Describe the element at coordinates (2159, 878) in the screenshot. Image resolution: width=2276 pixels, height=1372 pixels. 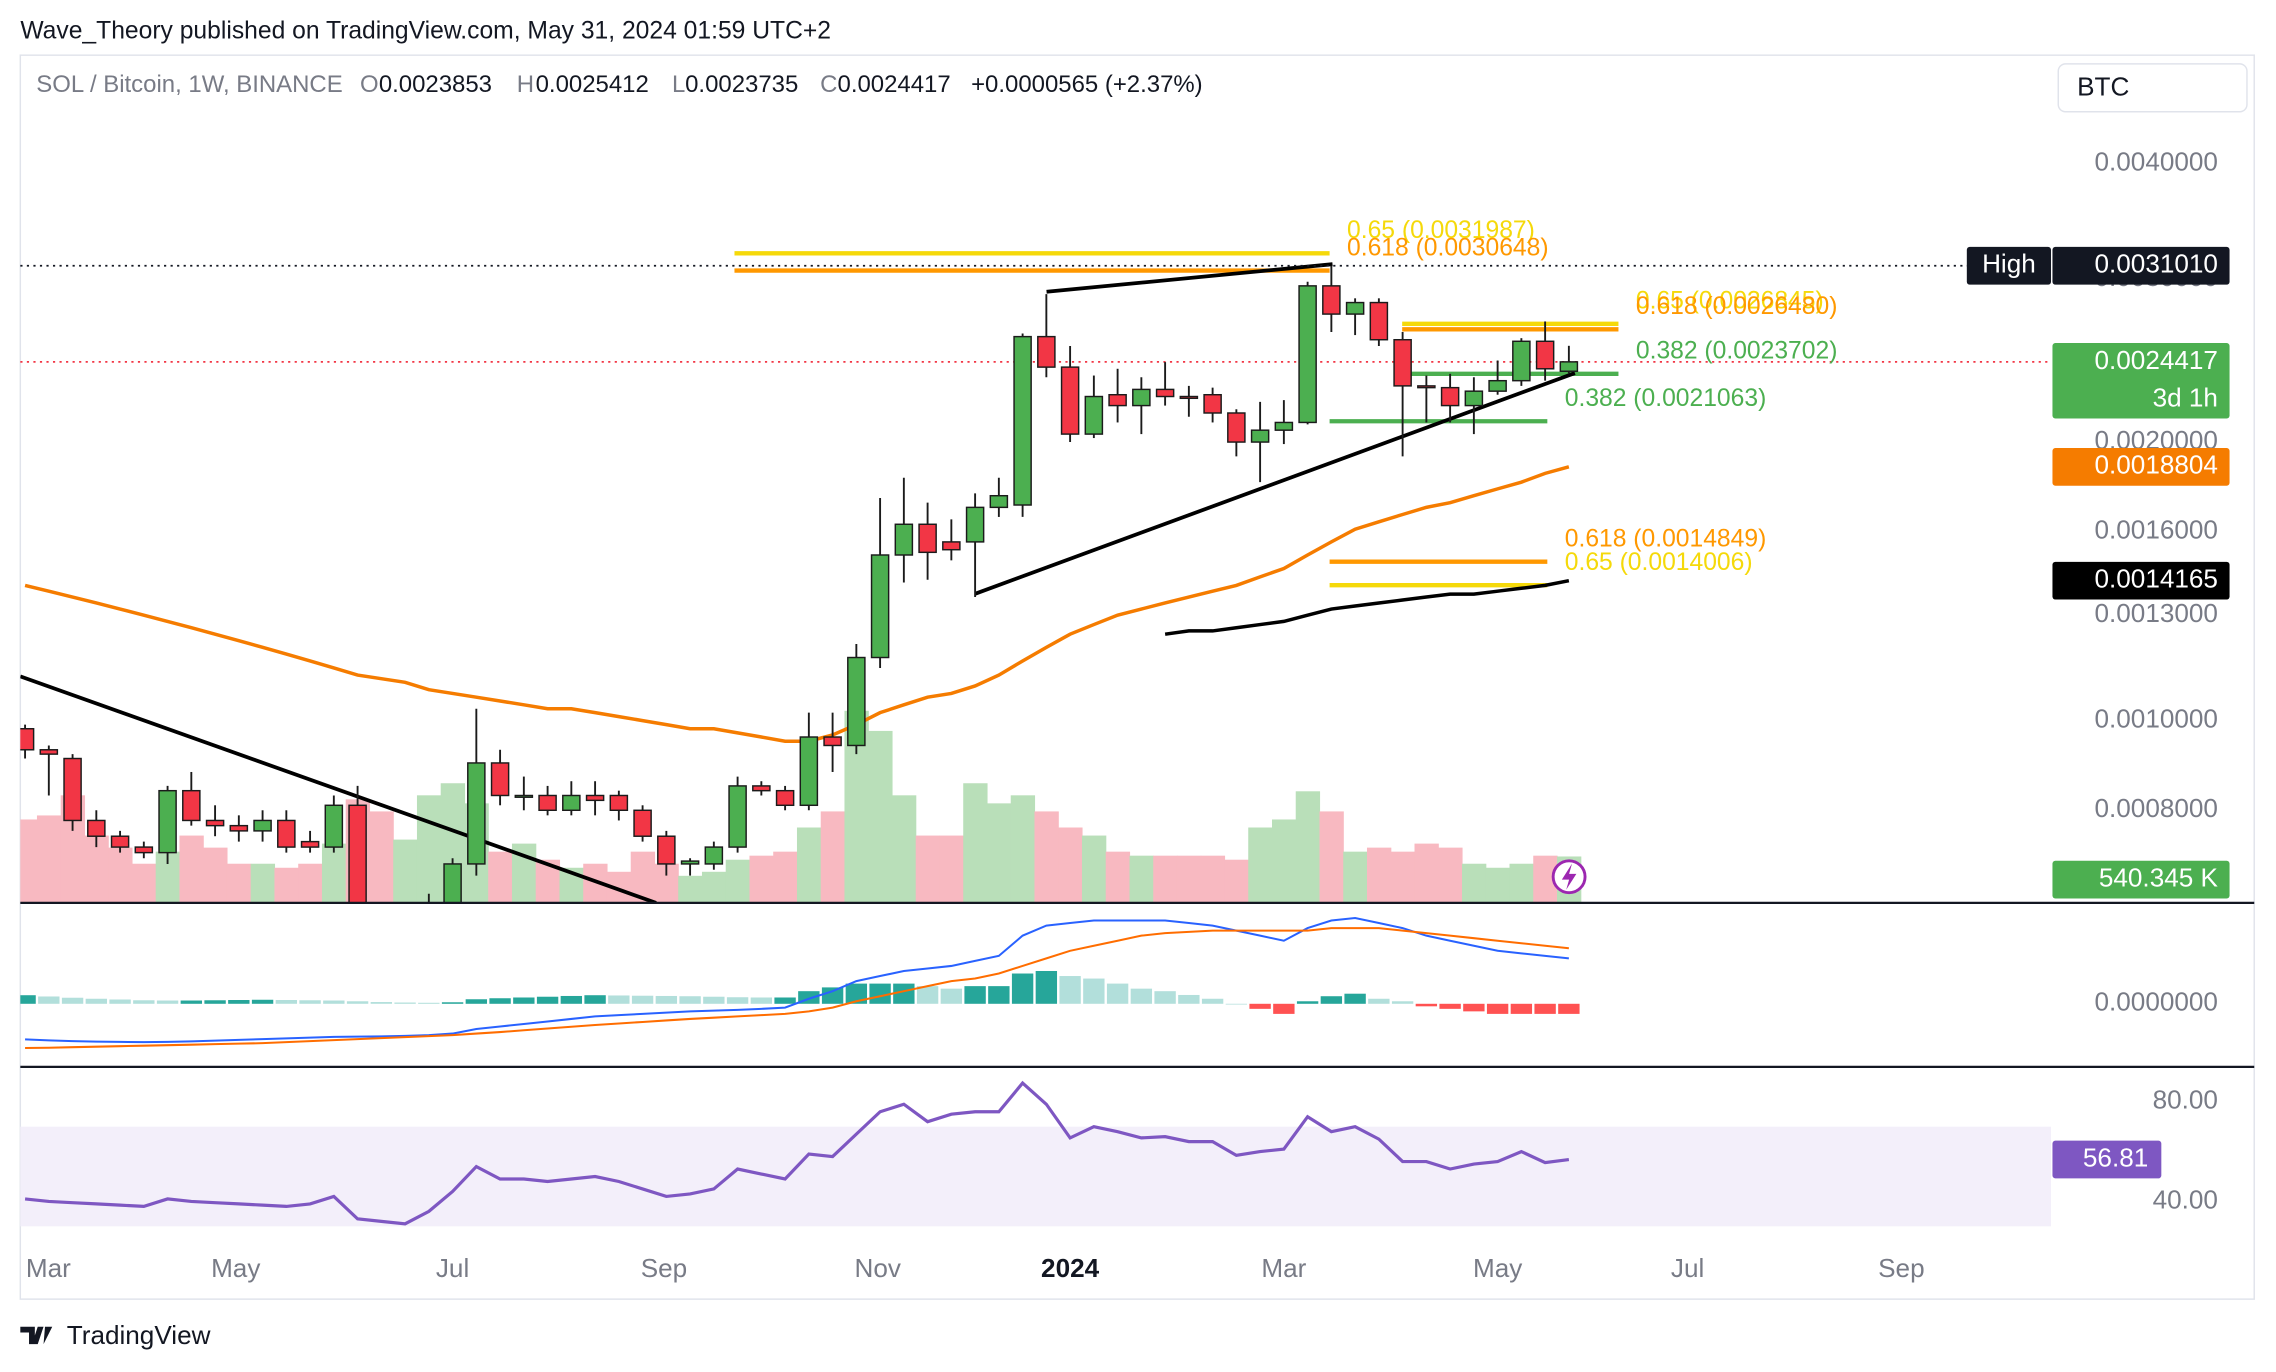
I see `volume-label: 540.345 K` at that location.